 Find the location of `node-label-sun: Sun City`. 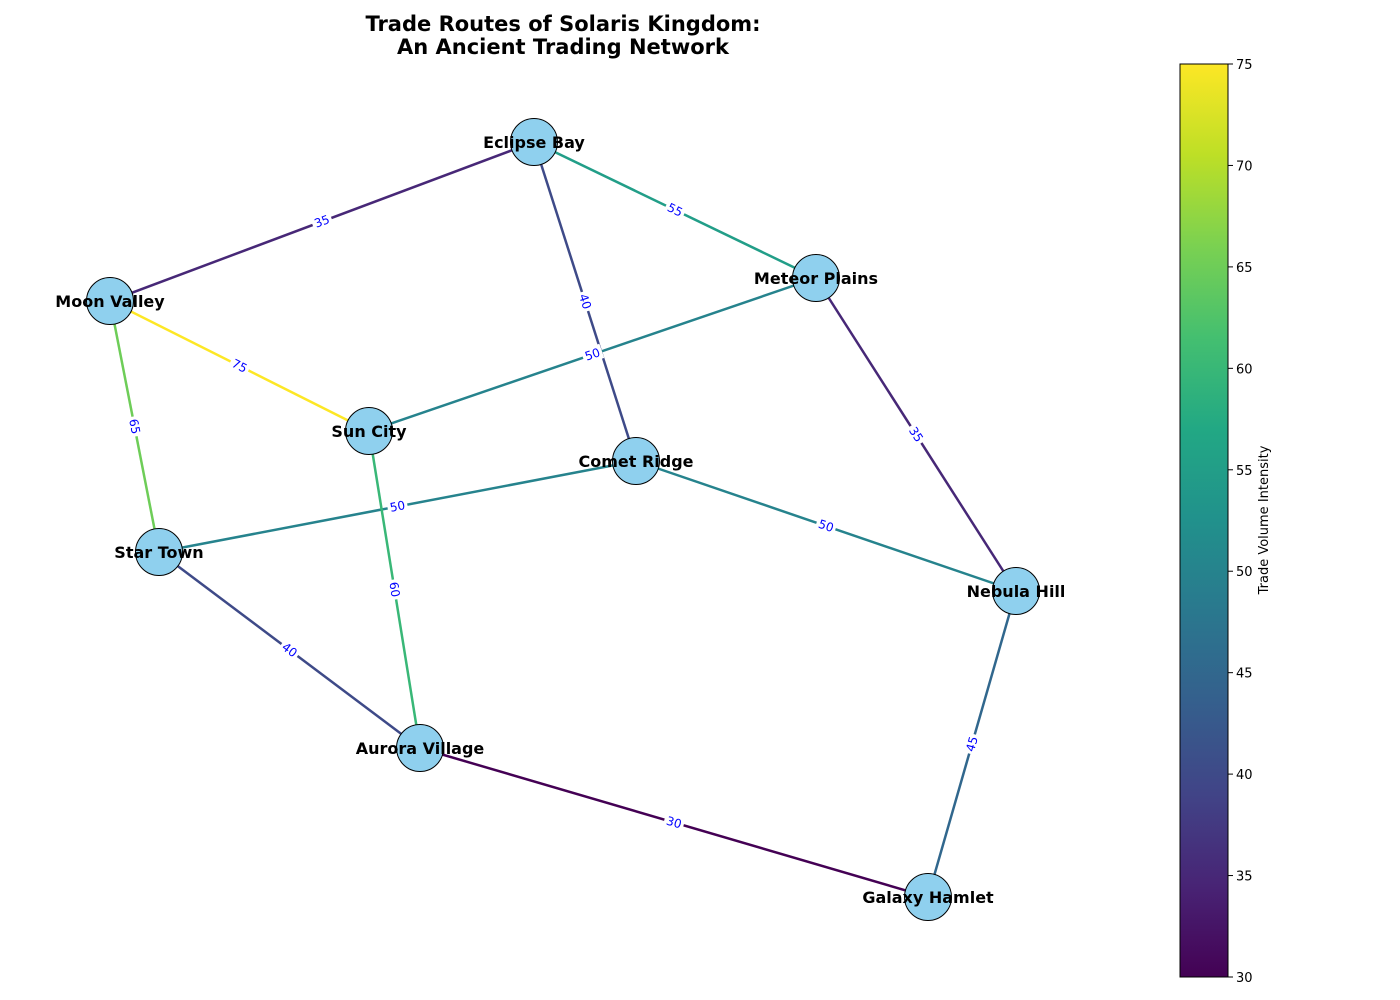

node-label-sun: Sun City is located at coordinates (369, 431).